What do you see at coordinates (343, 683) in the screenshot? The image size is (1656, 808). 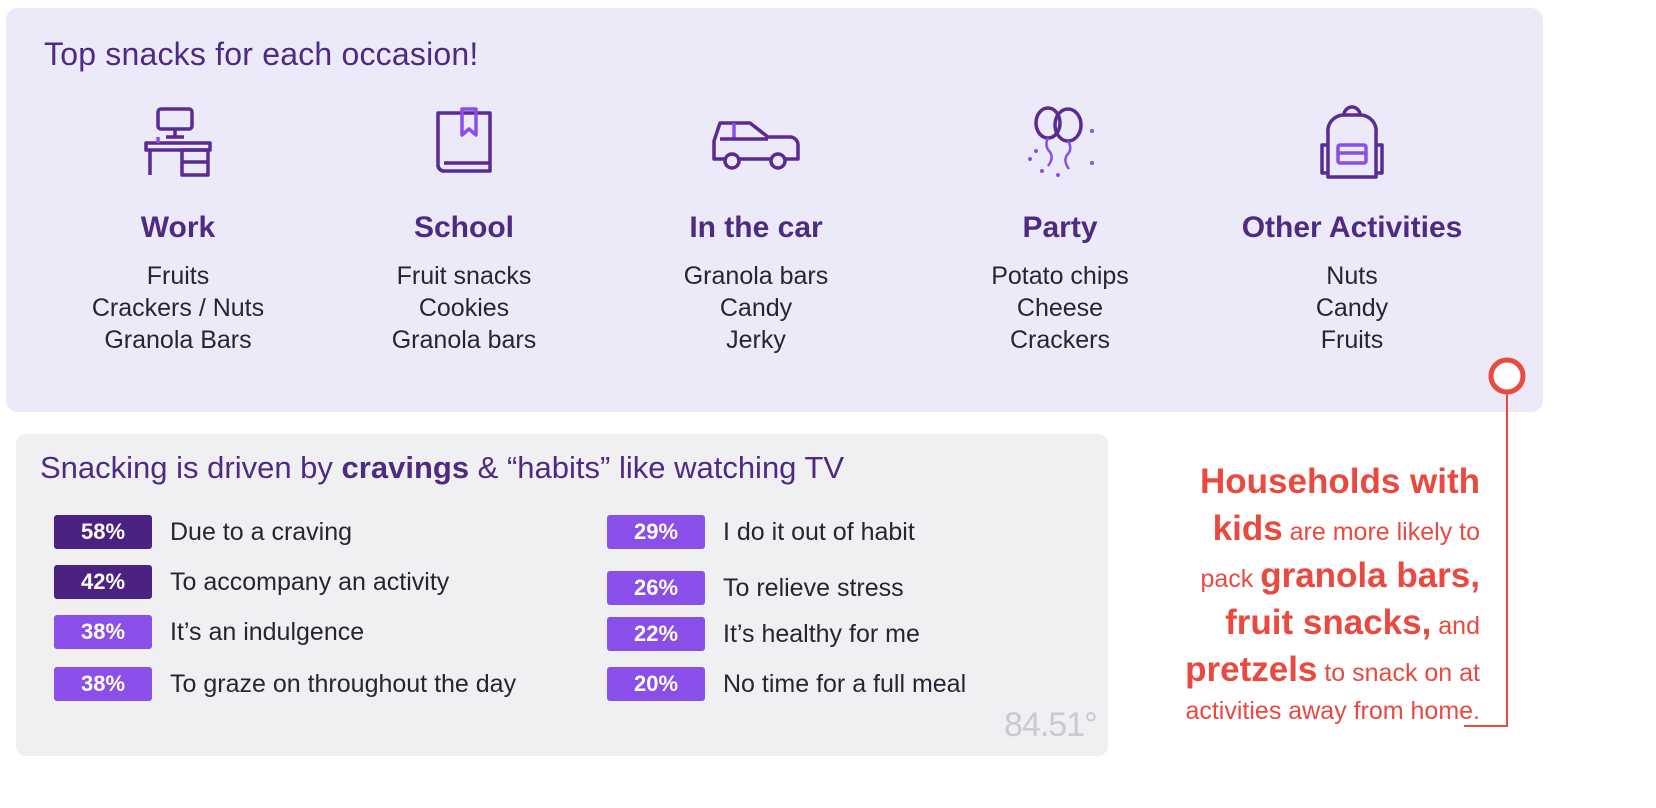 I see `reason-label: To graze on throughout the day` at bounding box center [343, 683].